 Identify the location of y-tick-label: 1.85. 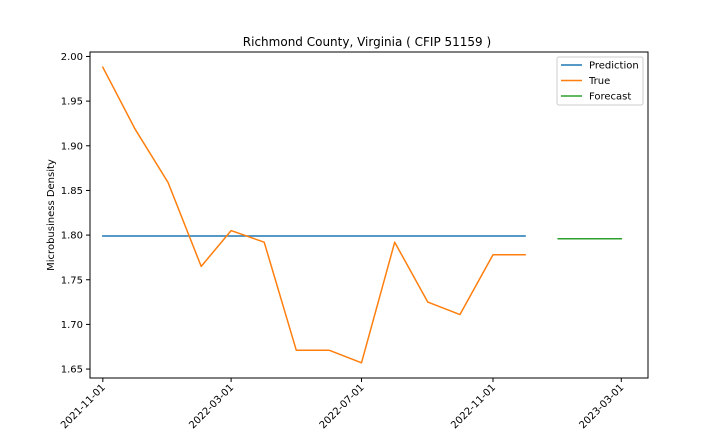
(72, 191).